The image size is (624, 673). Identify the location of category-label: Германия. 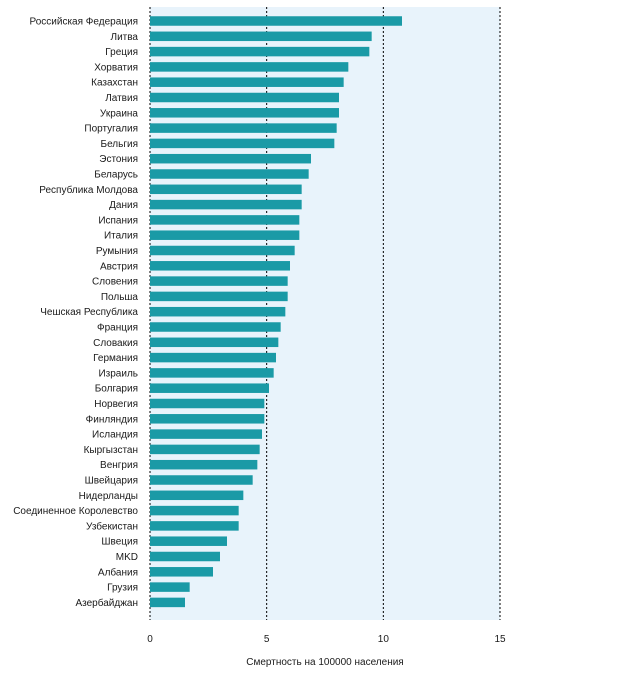
(115, 358).